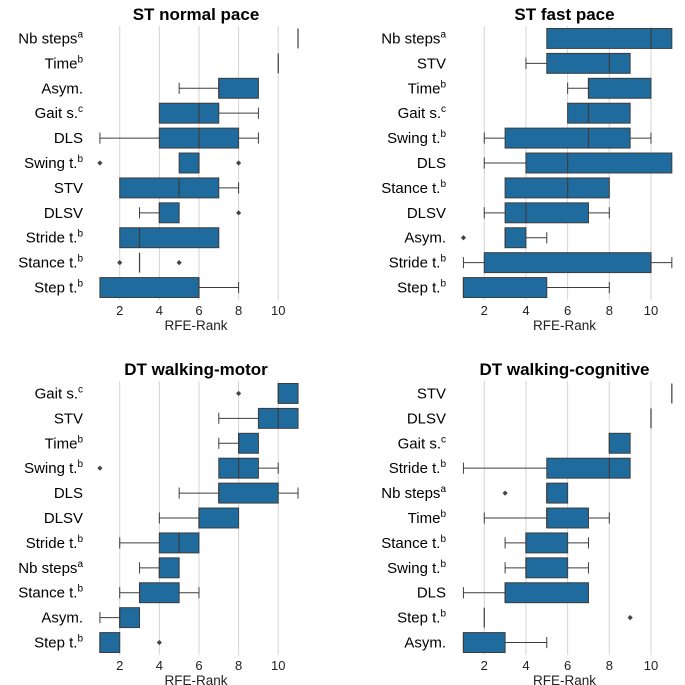 The width and height of the screenshot is (685, 685). What do you see at coordinates (156, 138) in the screenshot?
I see `box-dls: DLS` at bounding box center [156, 138].